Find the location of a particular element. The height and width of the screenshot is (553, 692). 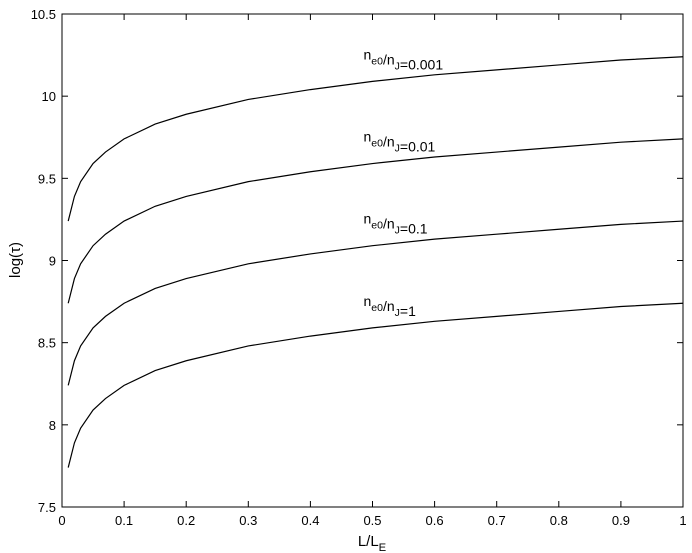

x-tick-label: 0.6 is located at coordinates (435, 520).